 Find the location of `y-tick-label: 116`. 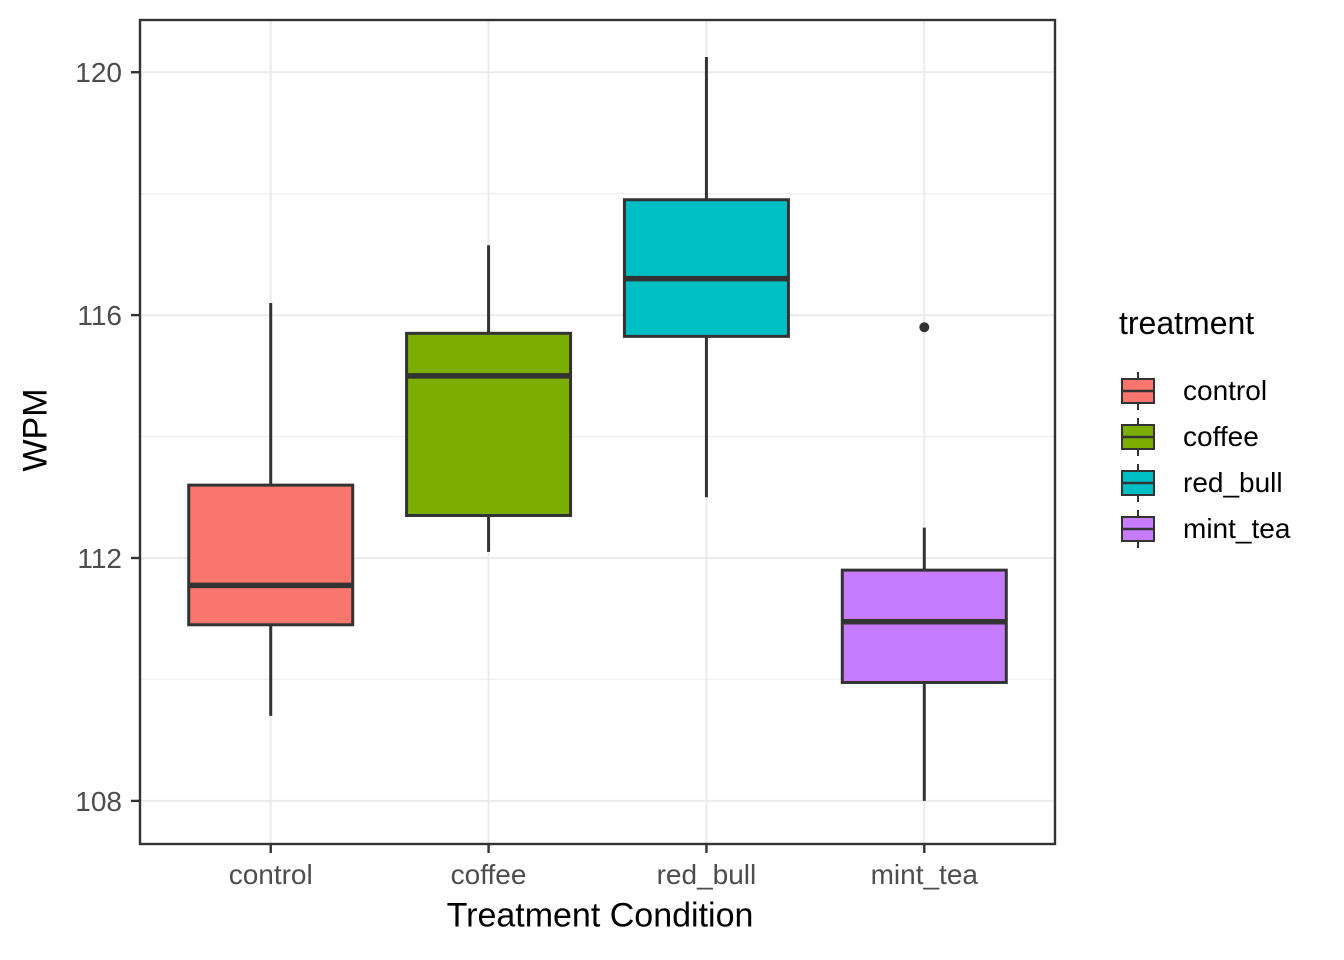

y-tick-label: 116 is located at coordinates (99, 315).